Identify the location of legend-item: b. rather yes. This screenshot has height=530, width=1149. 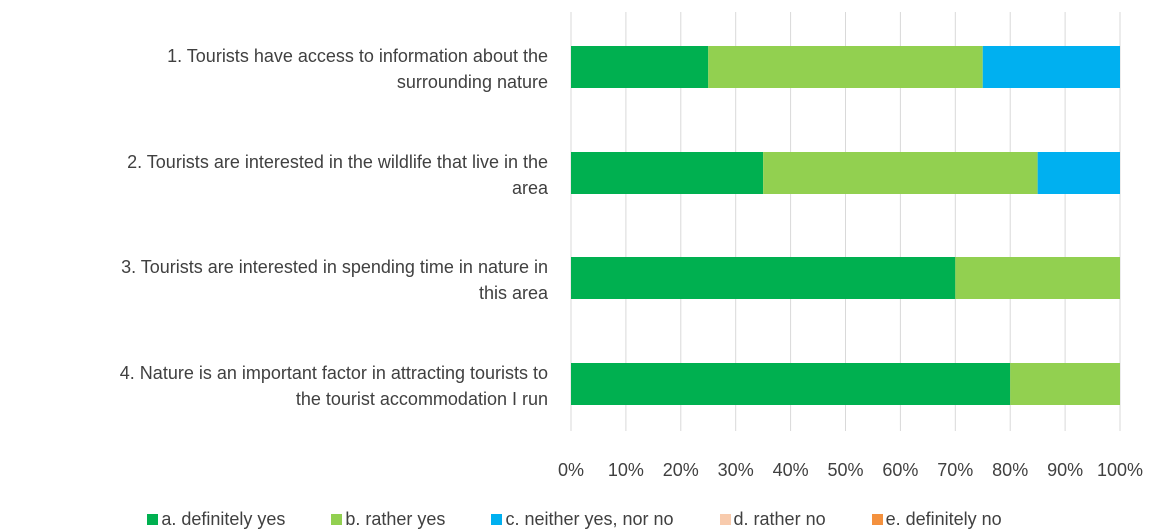
(388, 519).